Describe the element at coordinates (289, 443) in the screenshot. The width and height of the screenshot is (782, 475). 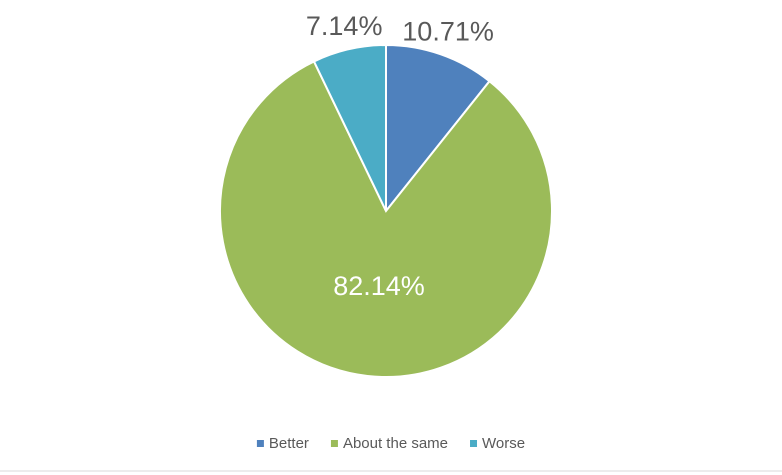
I see `legend-label: Better` at that location.